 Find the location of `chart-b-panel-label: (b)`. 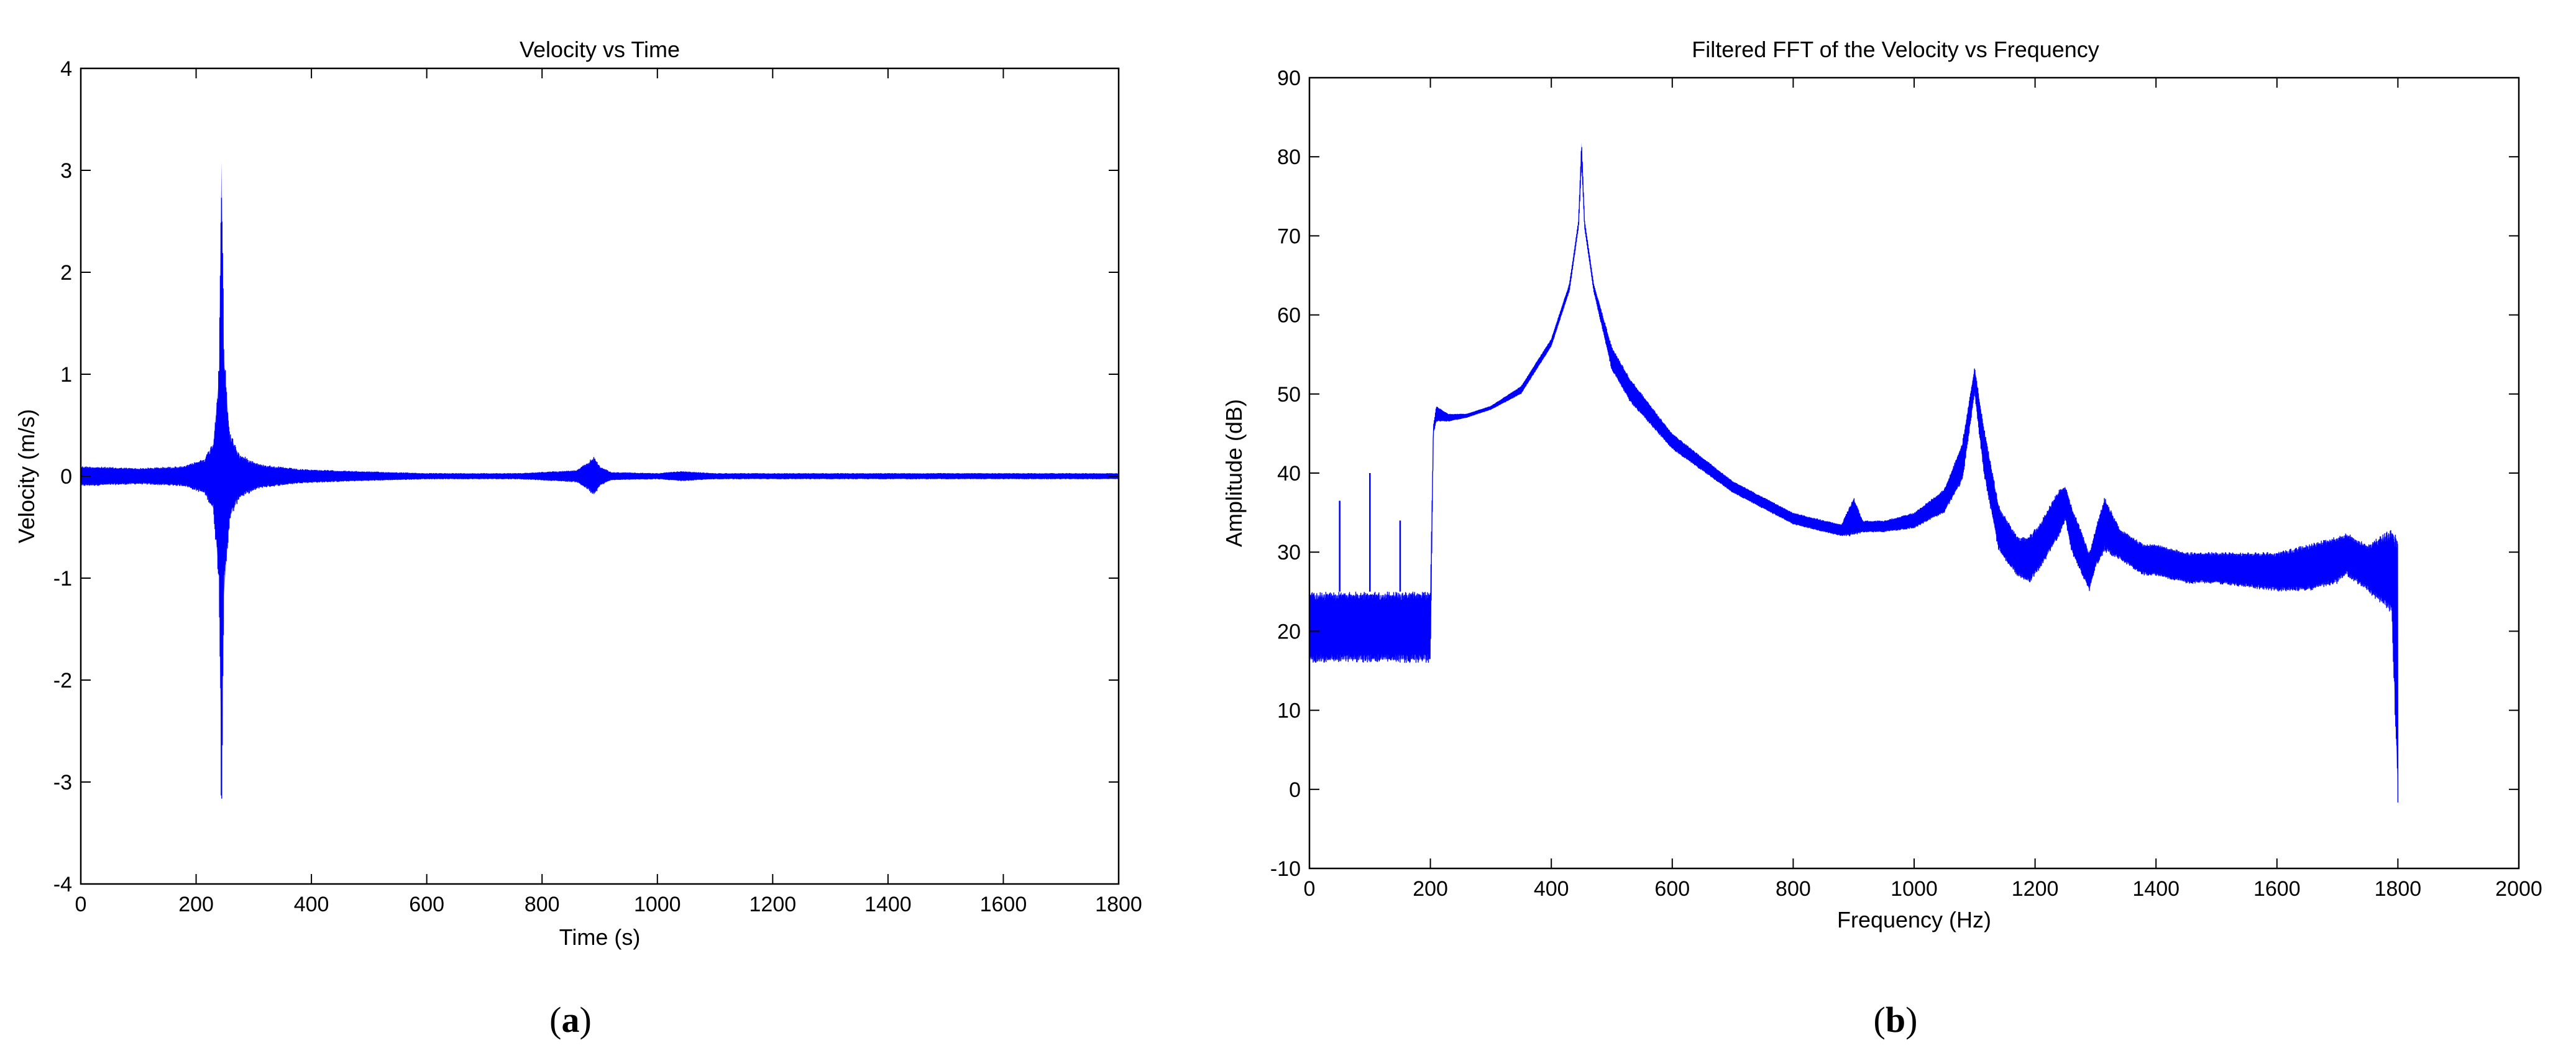

chart-b-panel-label: (b) is located at coordinates (1896, 1020).